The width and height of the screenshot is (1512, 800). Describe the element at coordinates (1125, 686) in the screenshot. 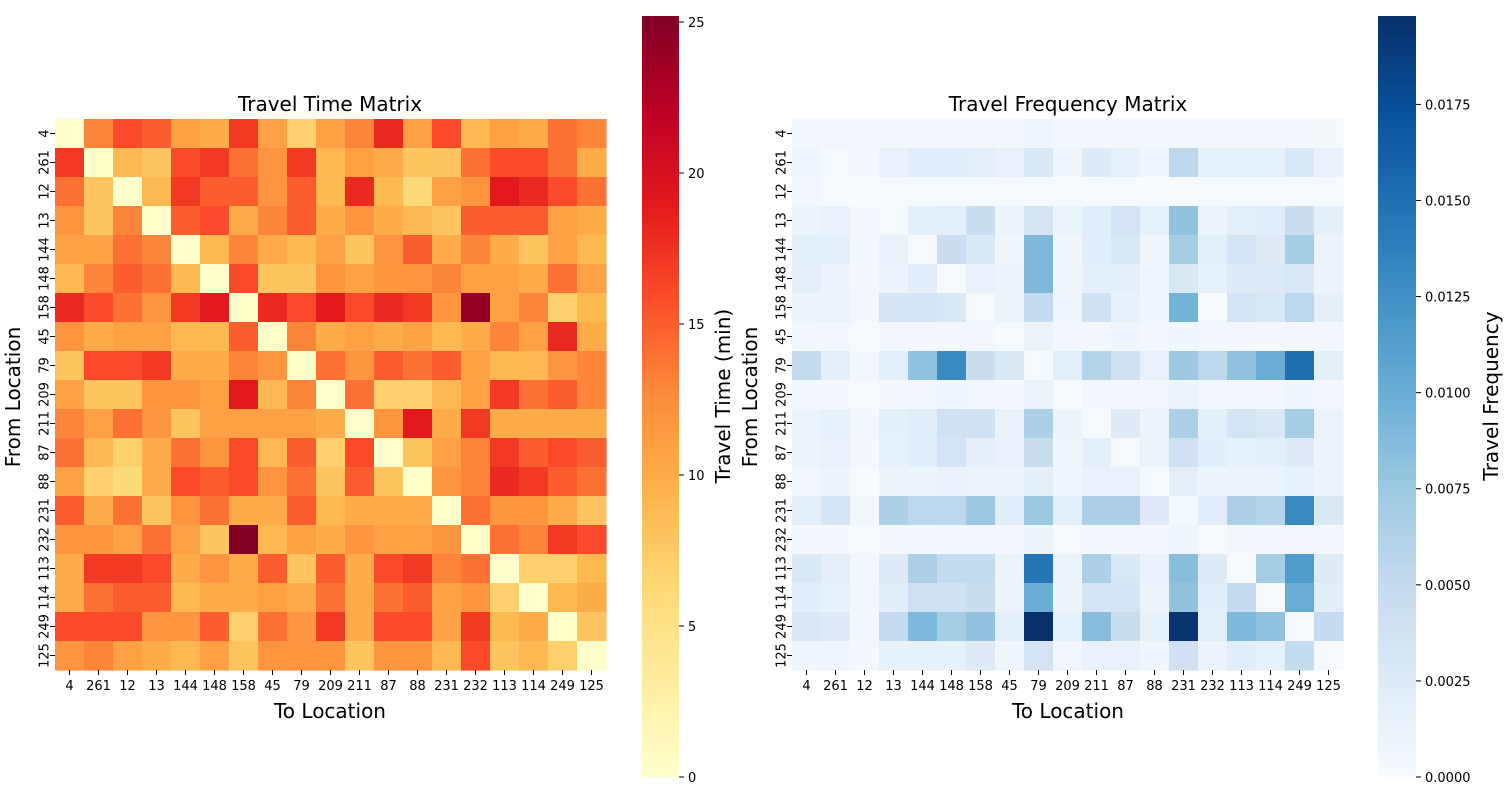

I see `x-tick-label: 87` at that location.